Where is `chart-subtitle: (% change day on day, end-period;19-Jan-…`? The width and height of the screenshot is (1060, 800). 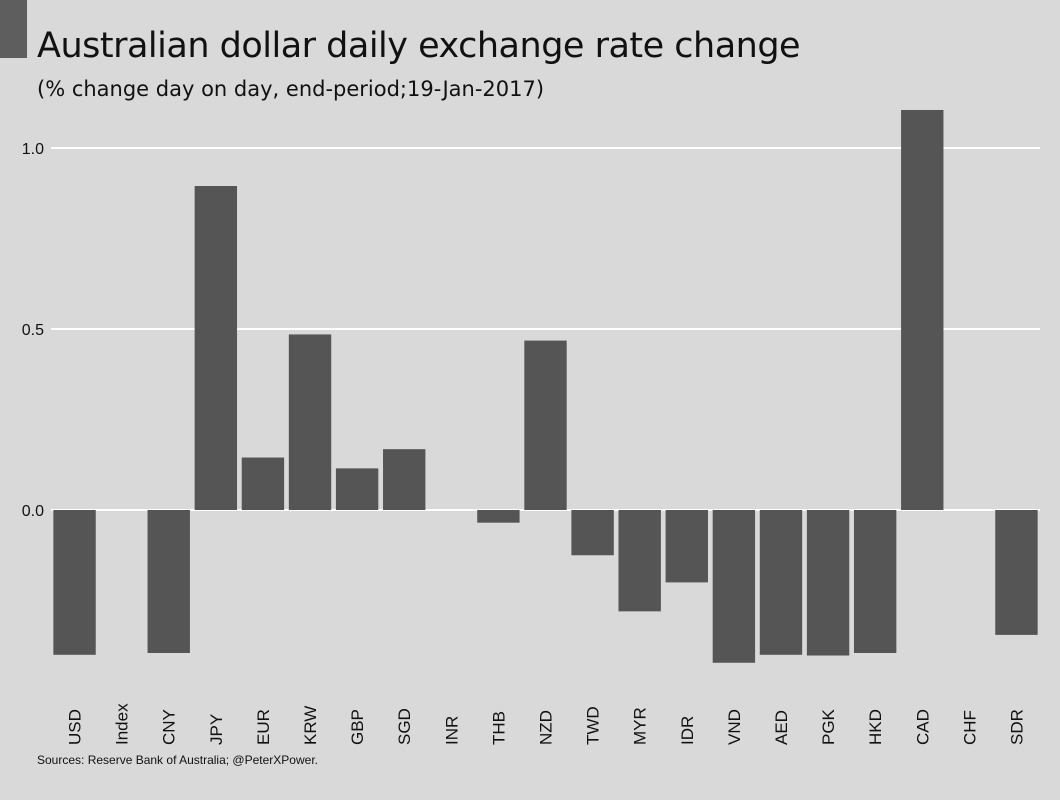
chart-subtitle: (% change day on day, end-period;19-Jan-… is located at coordinates (291, 89).